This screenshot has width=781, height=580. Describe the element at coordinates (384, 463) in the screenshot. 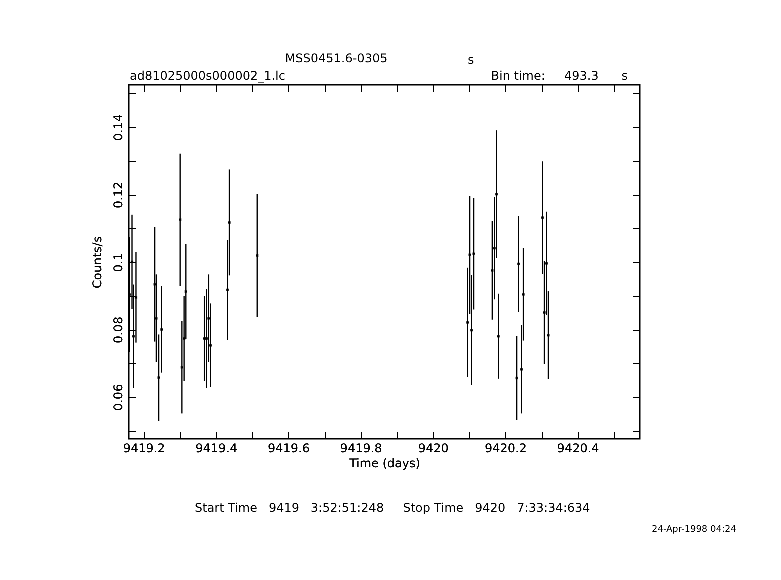

I see `x-axis-title: Time (days)` at that location.